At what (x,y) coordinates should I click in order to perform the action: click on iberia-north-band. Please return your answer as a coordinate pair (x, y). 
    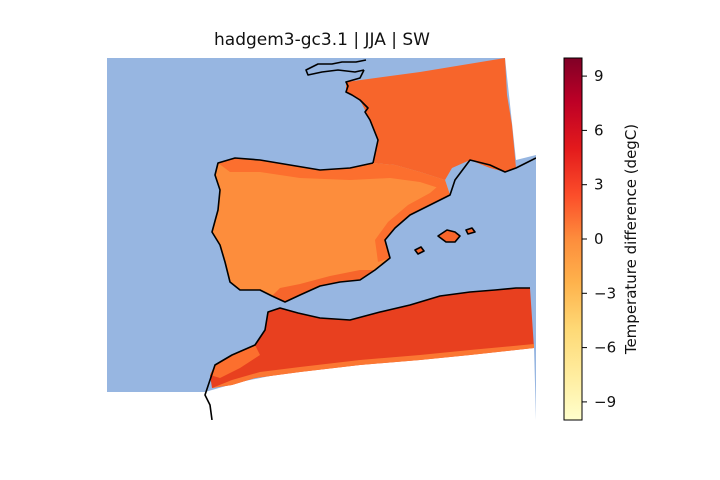
    Looking at the image, I should click on (331, 174).